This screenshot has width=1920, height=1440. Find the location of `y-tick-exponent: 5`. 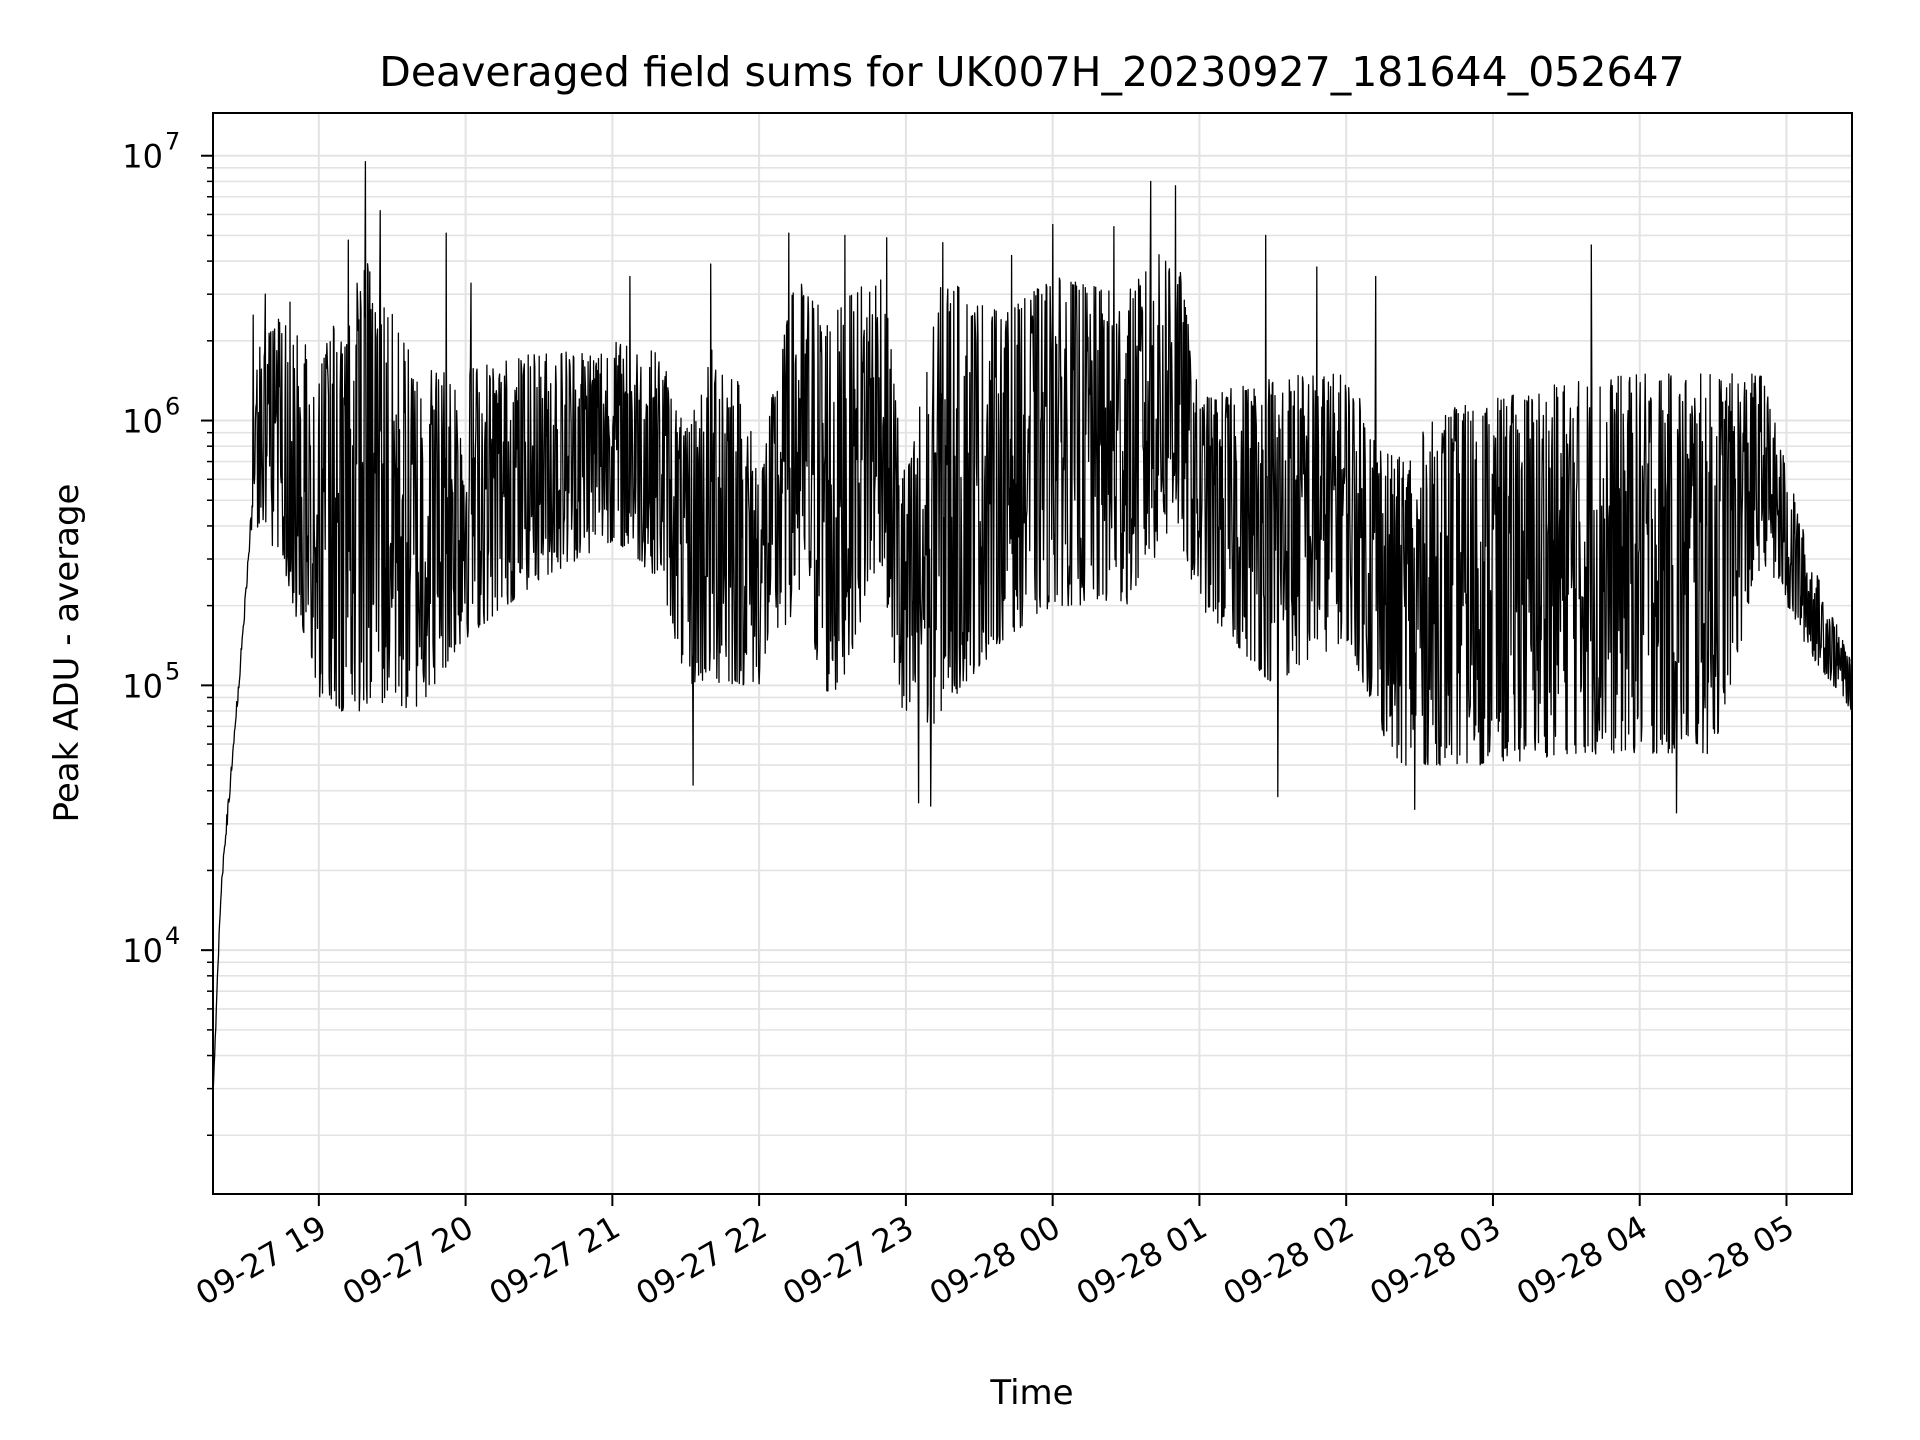

y-tick-exponent: 5 is located at coordinates (172, 671).